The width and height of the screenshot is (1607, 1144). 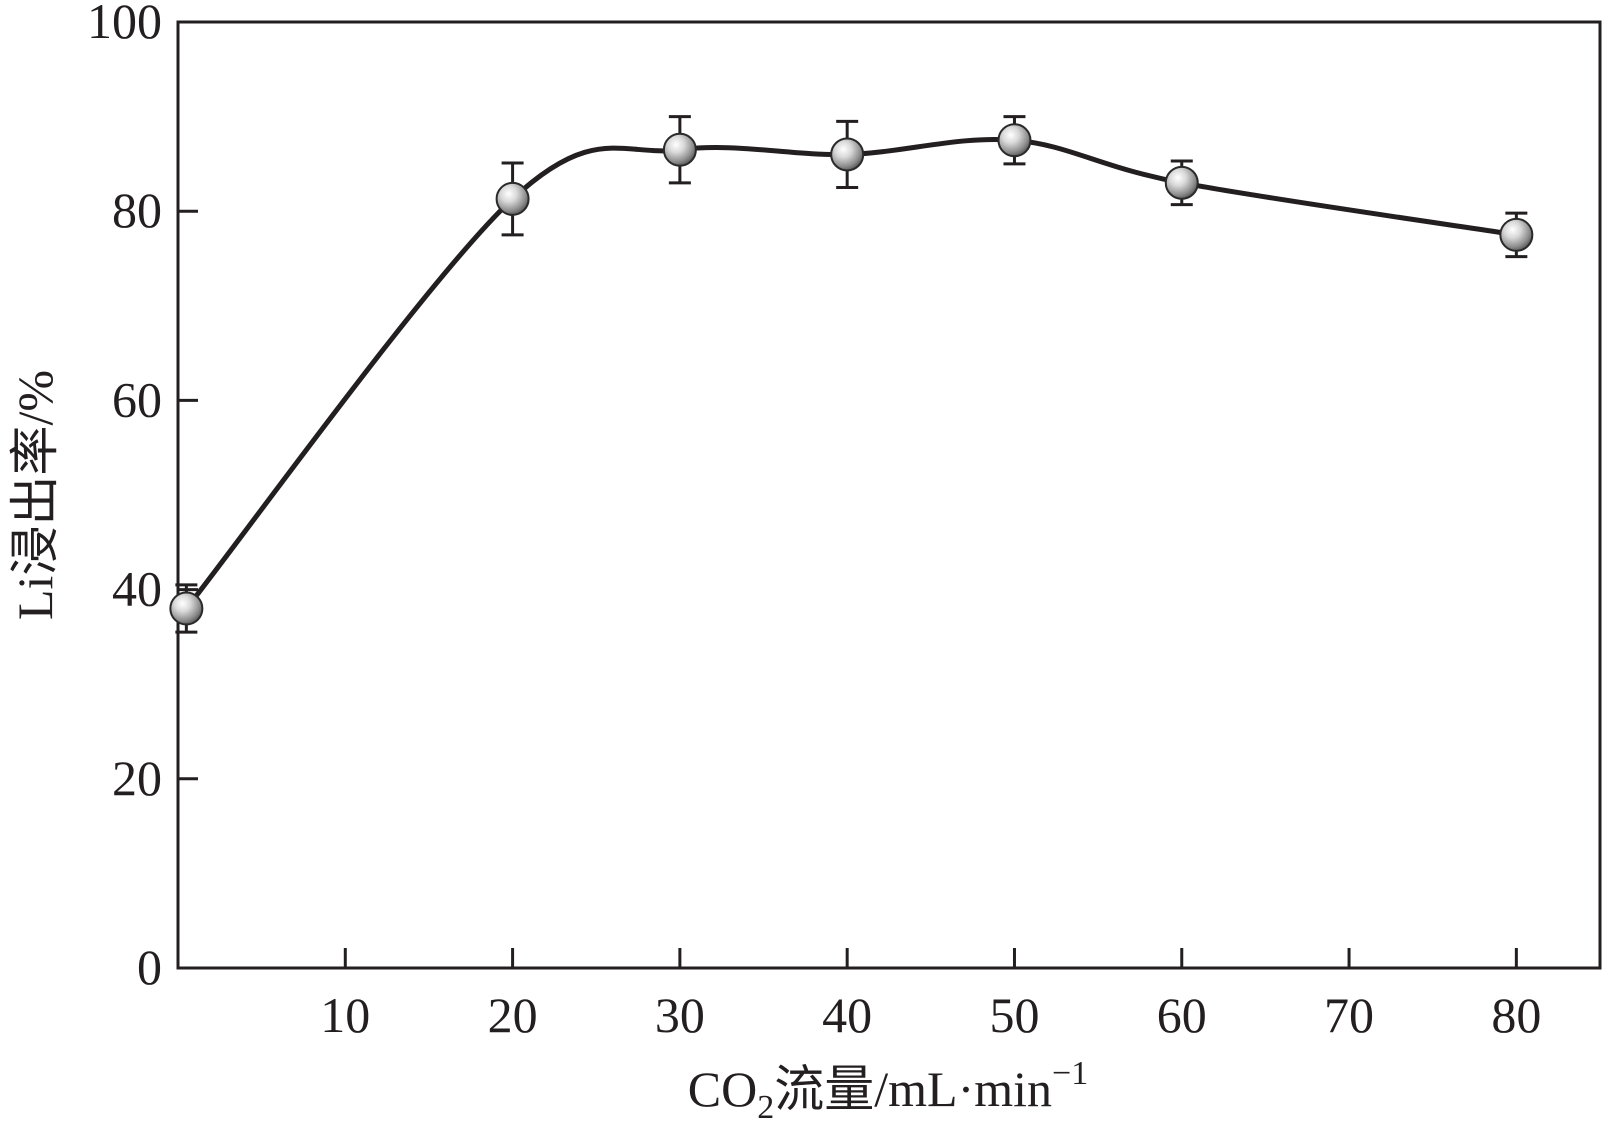 What do you see at coordinates (142, 497) in the screenshot?
I see `y-axis-ticks: 0 20 40 60 80 100` at bounding box center [142, 497].